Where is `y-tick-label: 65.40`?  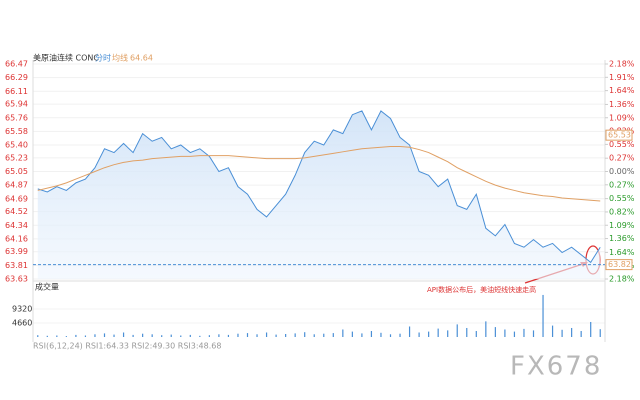 y-tick-label: 65.40 is located at coordinates (16, 145).